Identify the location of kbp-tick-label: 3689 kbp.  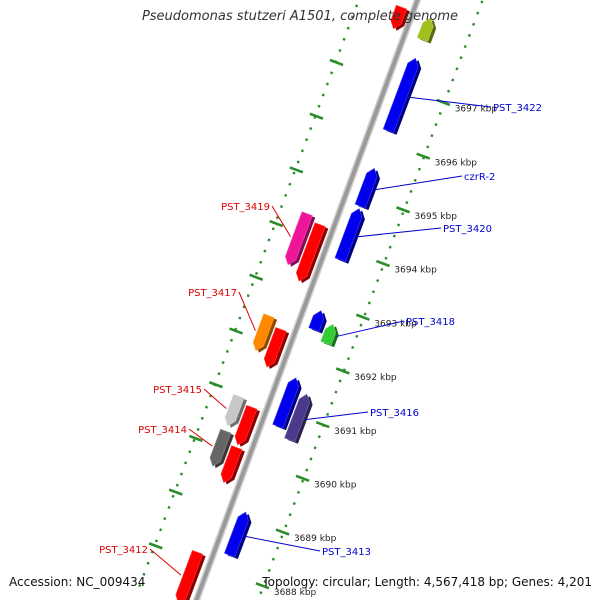
(315, 539).